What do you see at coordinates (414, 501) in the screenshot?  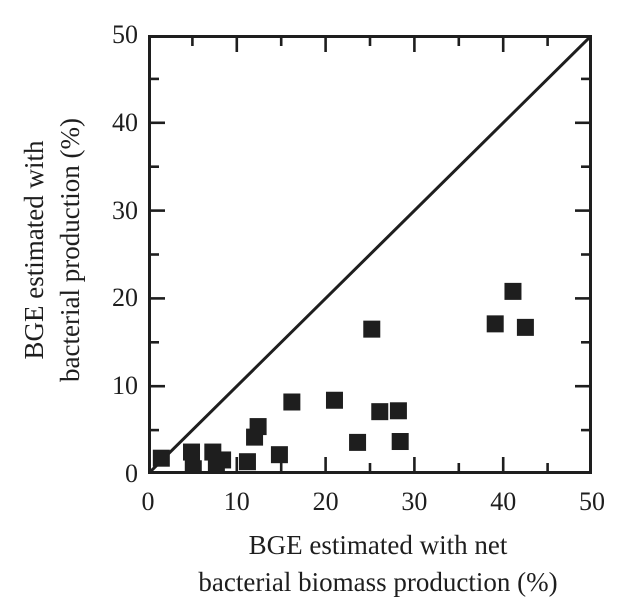 I see `x-tick-label: 30` at bounding box center [414, 501].